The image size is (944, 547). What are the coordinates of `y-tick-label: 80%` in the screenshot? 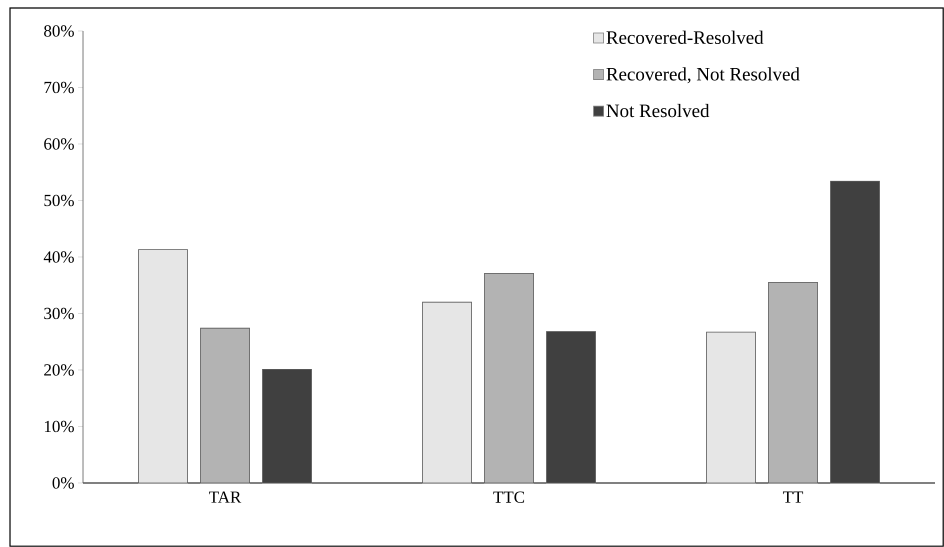 It's located at (59, 31).